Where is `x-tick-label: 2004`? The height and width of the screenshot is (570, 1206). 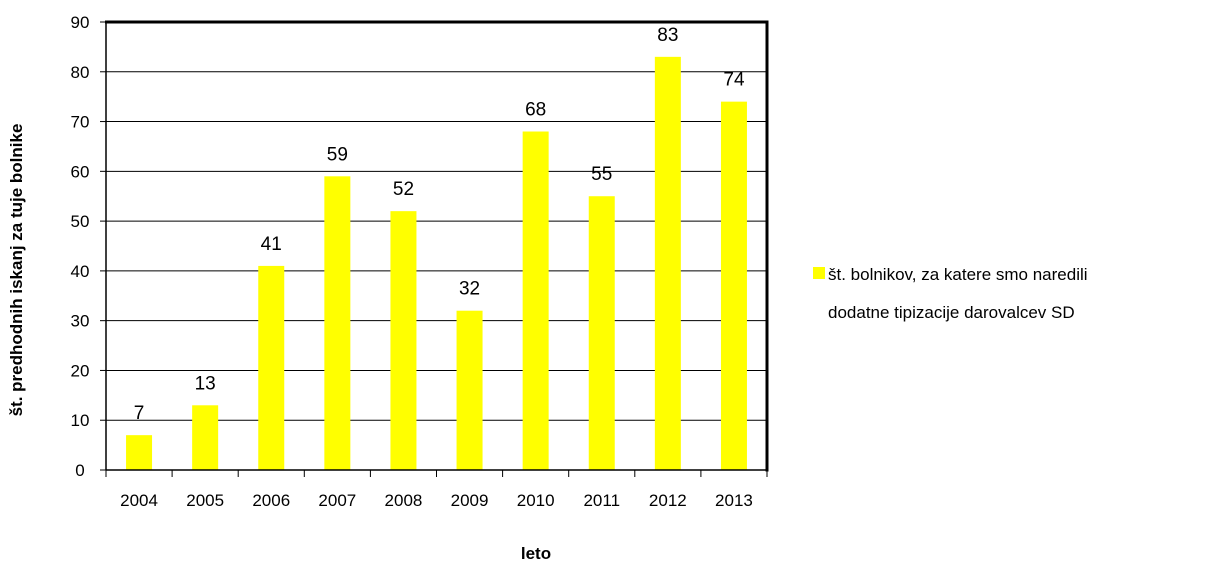 x-tick-label: 2004 is located at coordinates (139, 500).